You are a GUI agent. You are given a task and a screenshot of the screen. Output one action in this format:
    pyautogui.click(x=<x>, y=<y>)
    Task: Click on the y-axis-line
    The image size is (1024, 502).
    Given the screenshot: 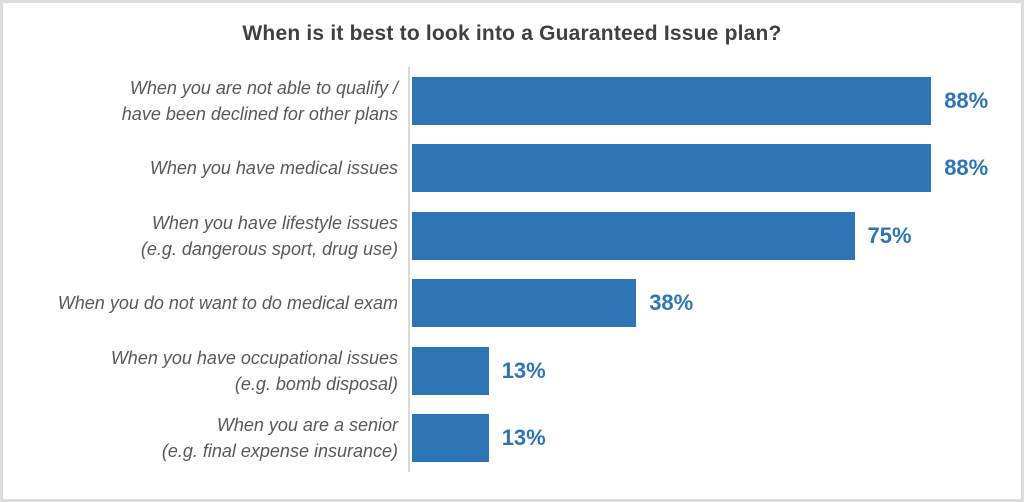 What is the action you would take?
    pyautogui.click(x=409, y=269)
    